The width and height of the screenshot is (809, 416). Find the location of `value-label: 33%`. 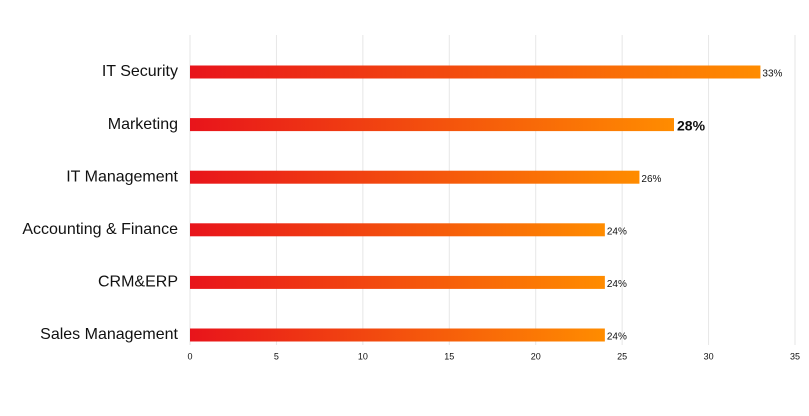

value-label: 33% is located at coordinates (772, 74).